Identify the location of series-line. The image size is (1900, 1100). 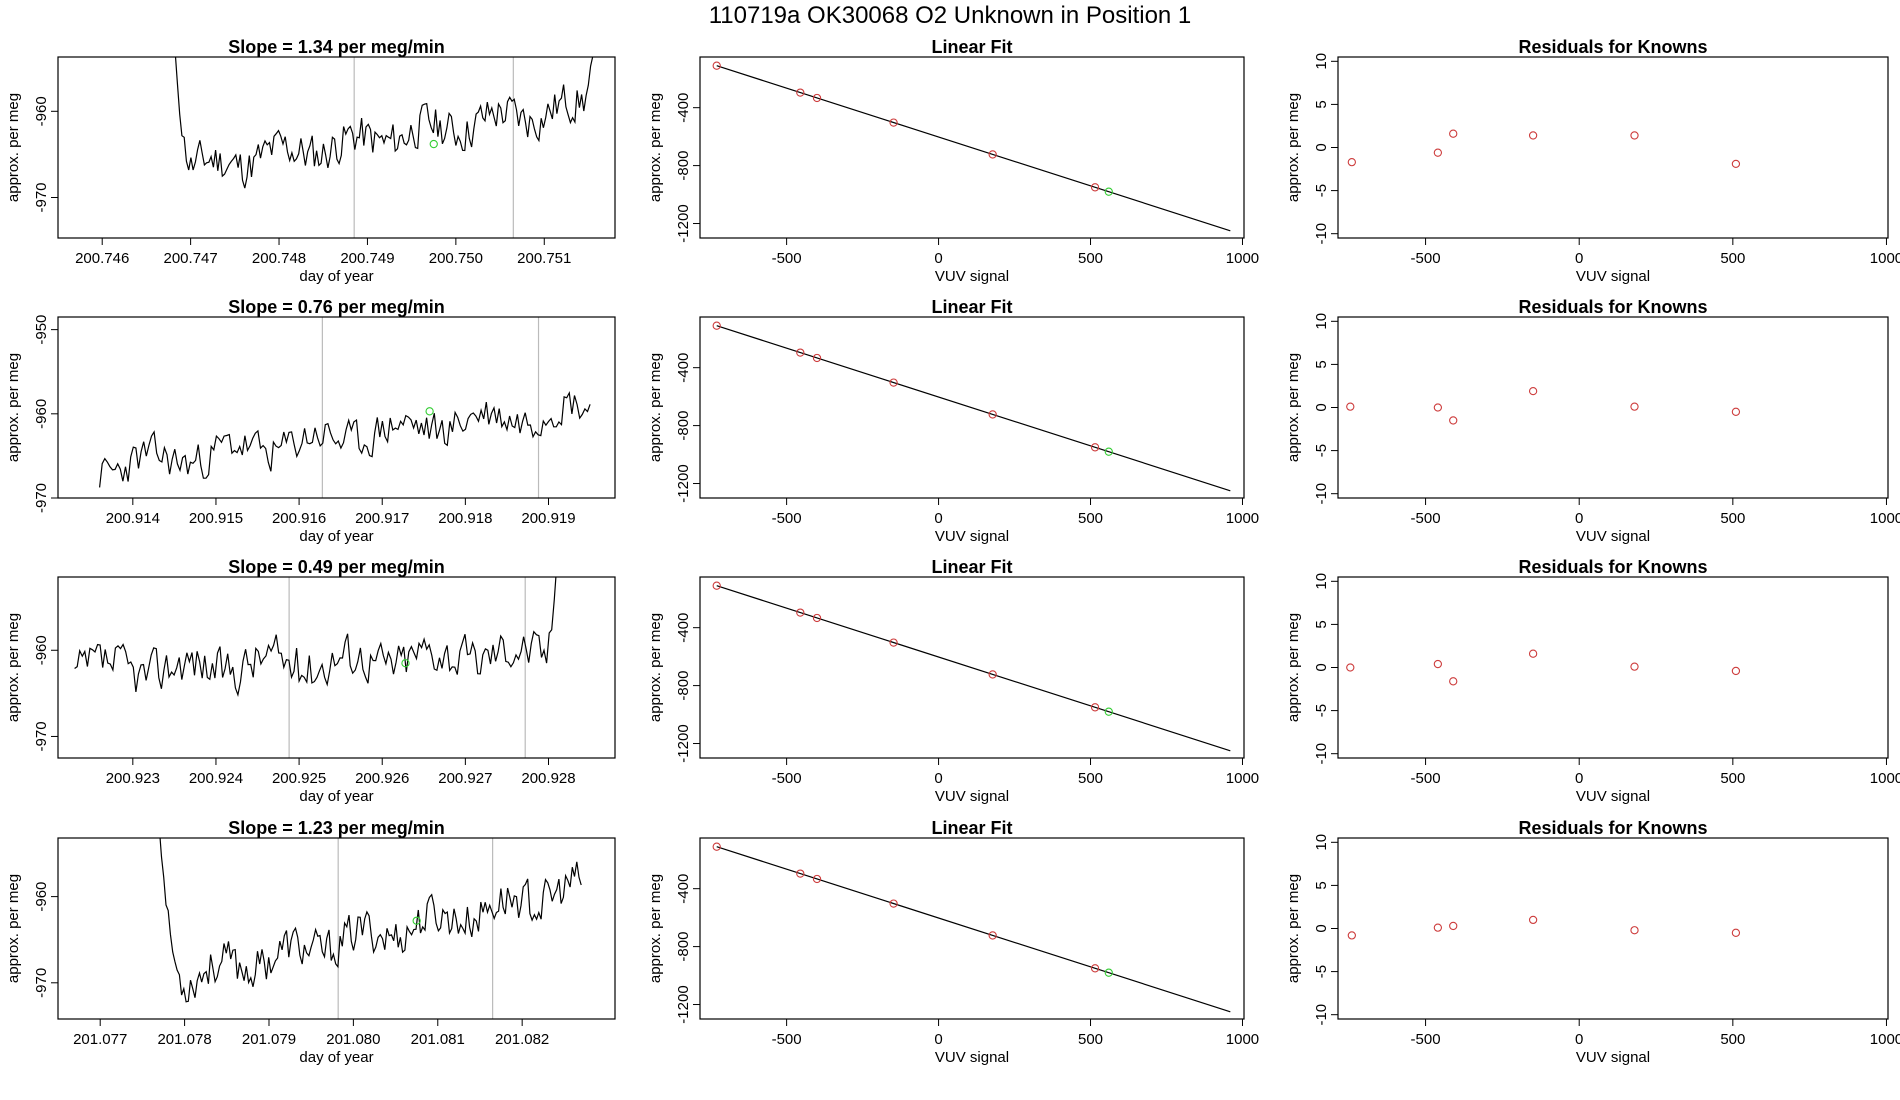
(345, 439).